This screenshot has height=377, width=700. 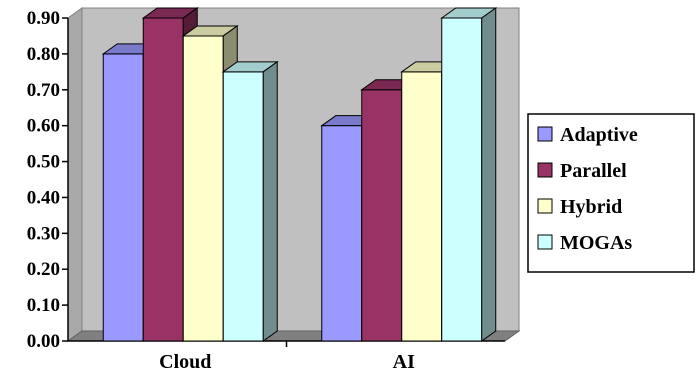 What do you see at coordinates (593, 171) in the screenshot?
I see `legend-label-parallel: Parallel` at bounding box center [593, 171].